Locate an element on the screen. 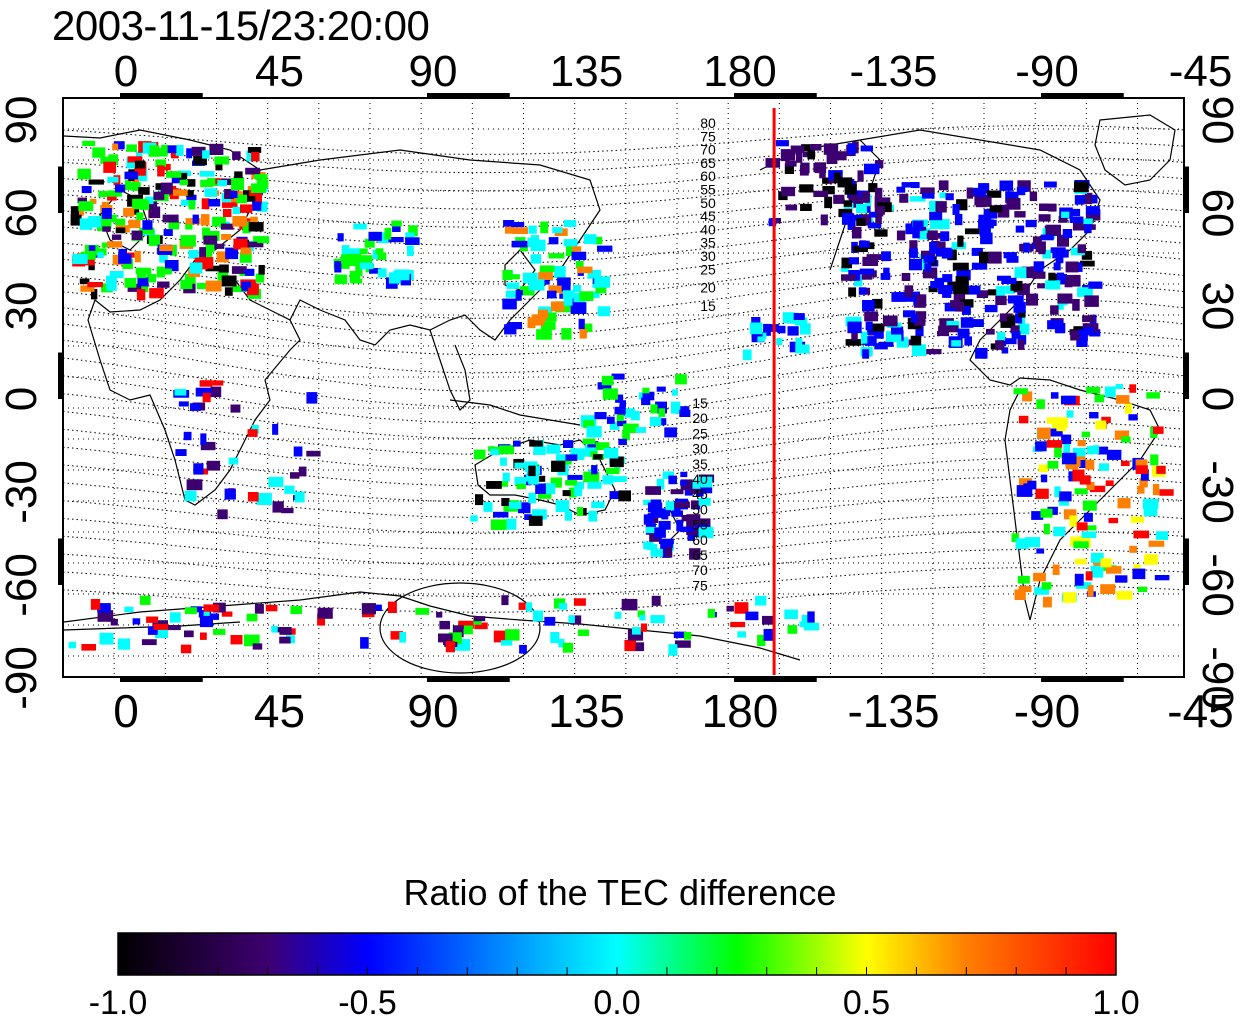 This screenshot has height=1024, width=1240. lon-tick-label: 135 is located at coordinates (586, 711).